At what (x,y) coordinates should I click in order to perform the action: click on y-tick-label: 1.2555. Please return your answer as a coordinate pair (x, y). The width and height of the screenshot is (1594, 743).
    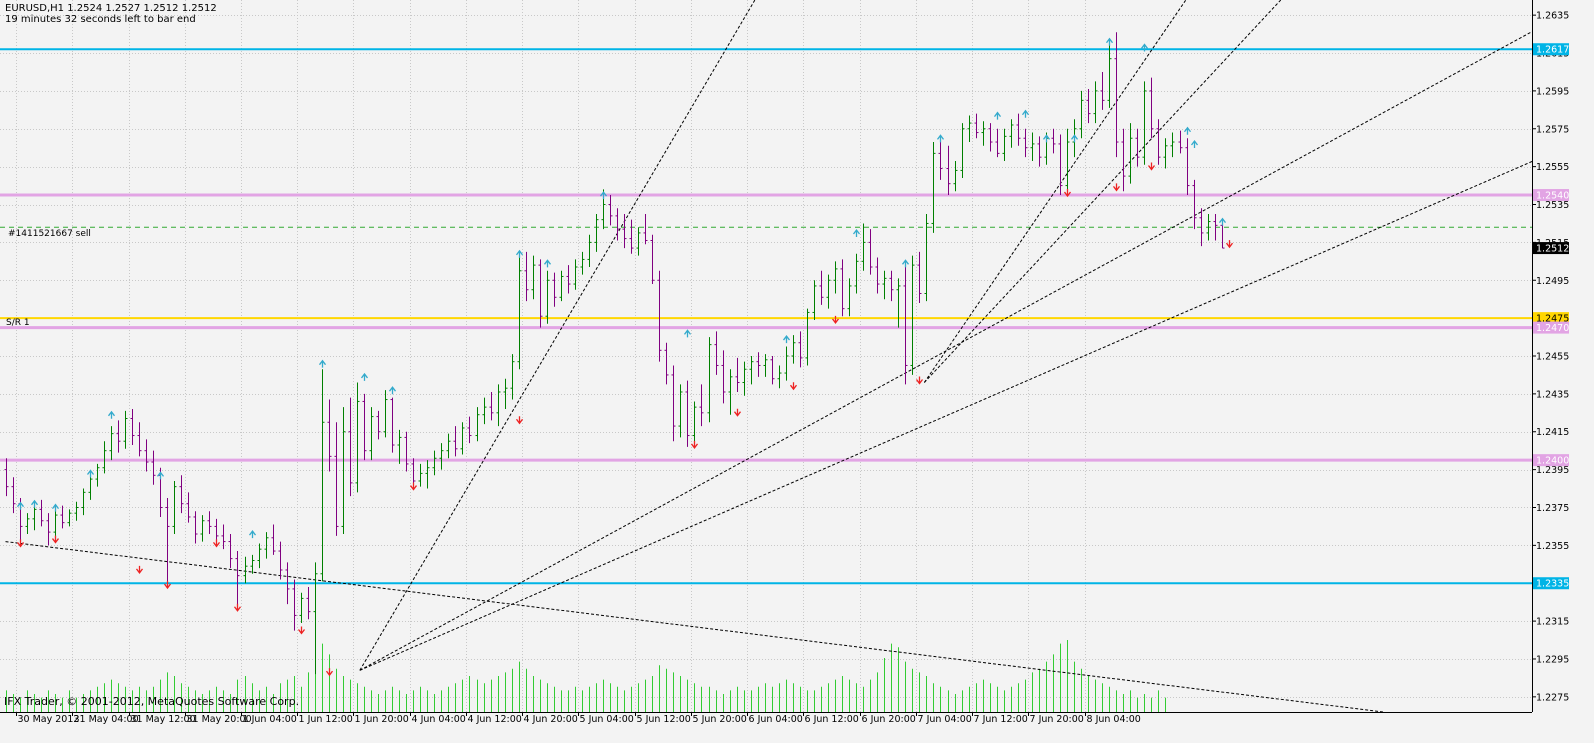
    Looking at the image, I should click on (1552, 167).